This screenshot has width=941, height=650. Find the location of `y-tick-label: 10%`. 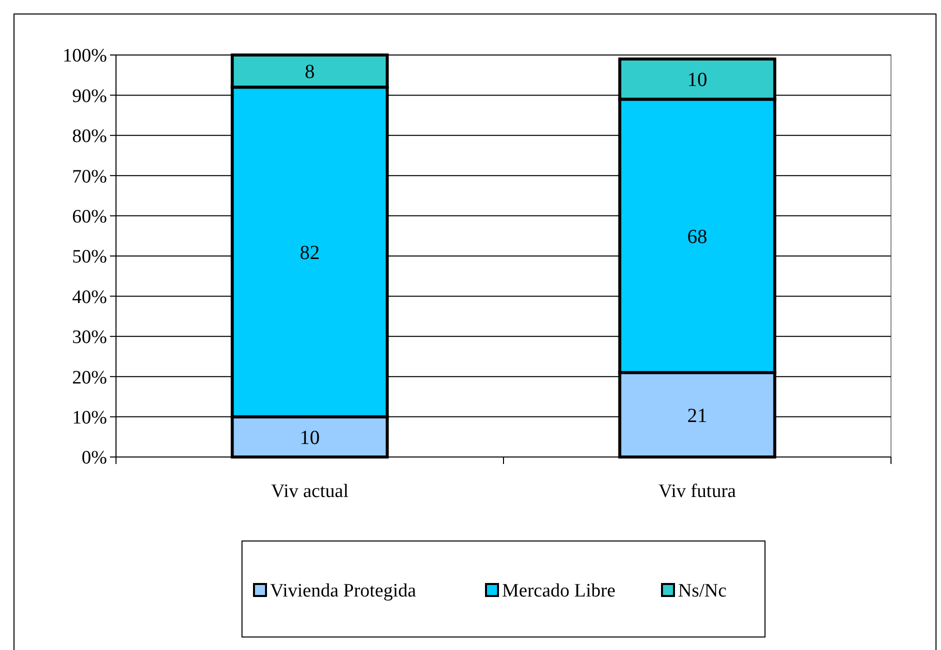

y-tick-label: 10% is located at coordinates (90, 417).